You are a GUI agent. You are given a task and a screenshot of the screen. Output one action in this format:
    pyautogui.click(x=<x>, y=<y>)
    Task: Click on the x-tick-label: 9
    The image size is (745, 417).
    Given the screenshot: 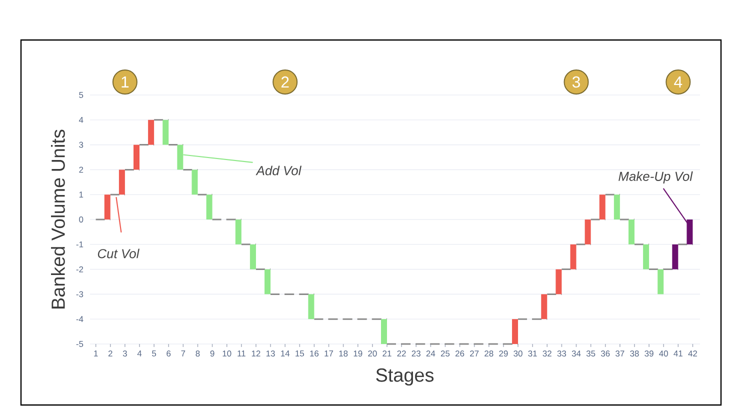 What is the action you would take?
    pyautogui.click(x=212, y=353)
    